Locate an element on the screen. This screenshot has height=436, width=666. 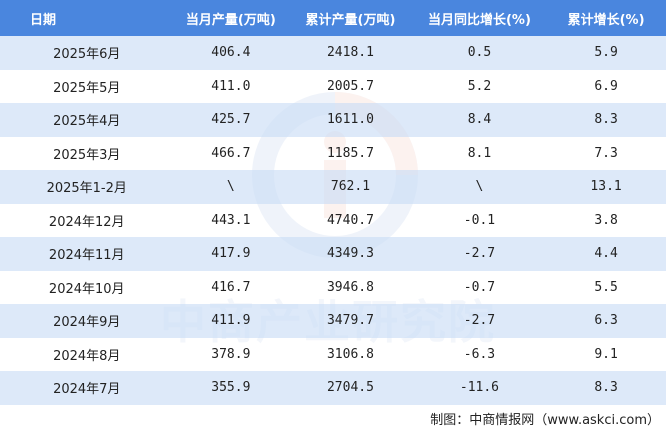
header-monthly-yoy: 当月同比增长(%) is located at coordinates (479, 20).